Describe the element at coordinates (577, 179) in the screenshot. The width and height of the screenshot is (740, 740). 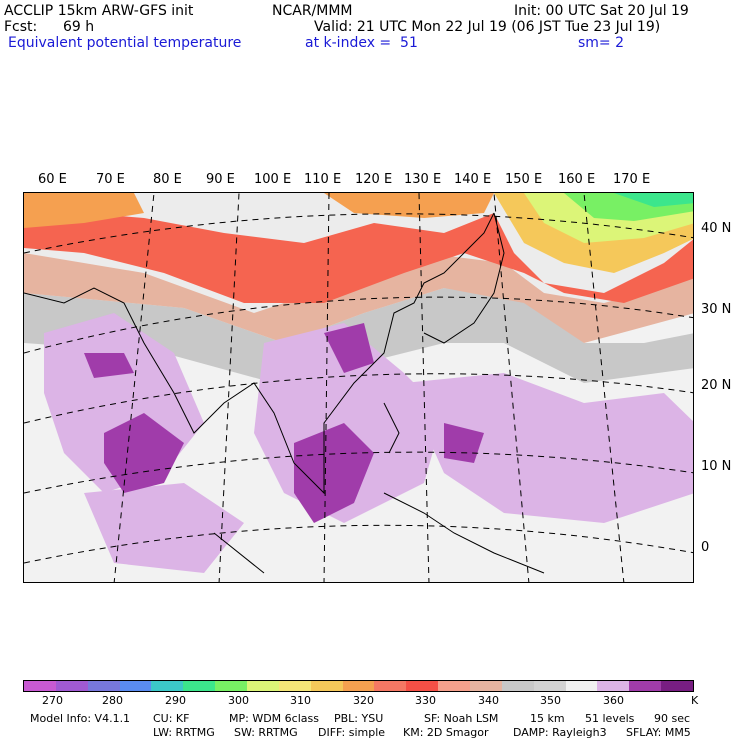
I see `lon-label-160e: 160 E` at that location.